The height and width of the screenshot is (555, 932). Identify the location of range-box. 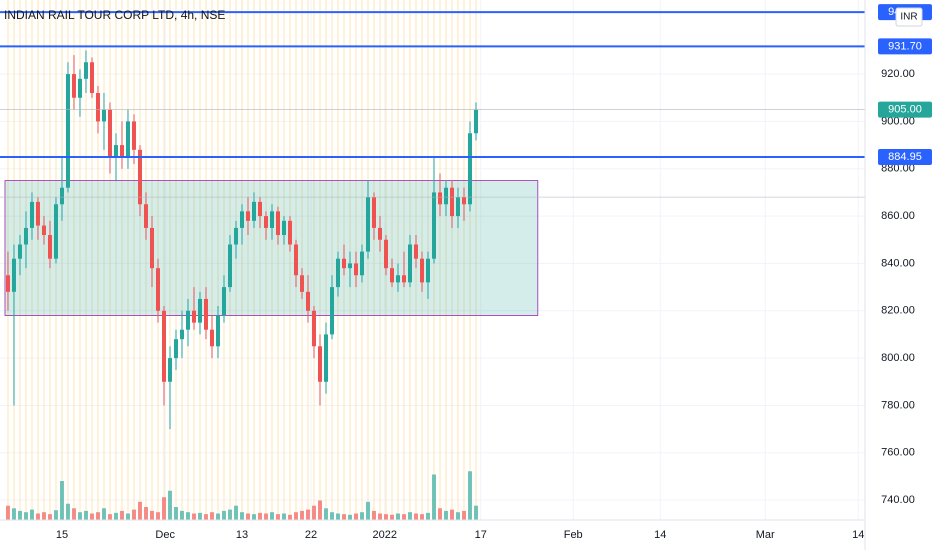
(271, 248).